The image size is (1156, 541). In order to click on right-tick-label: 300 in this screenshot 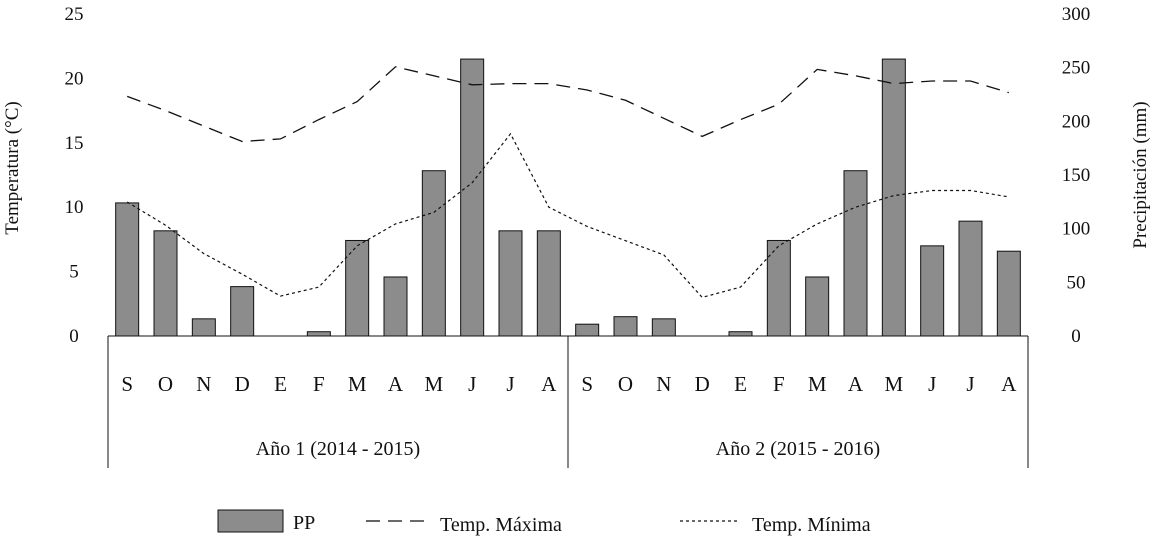, I will do `click(1076, 14)`.